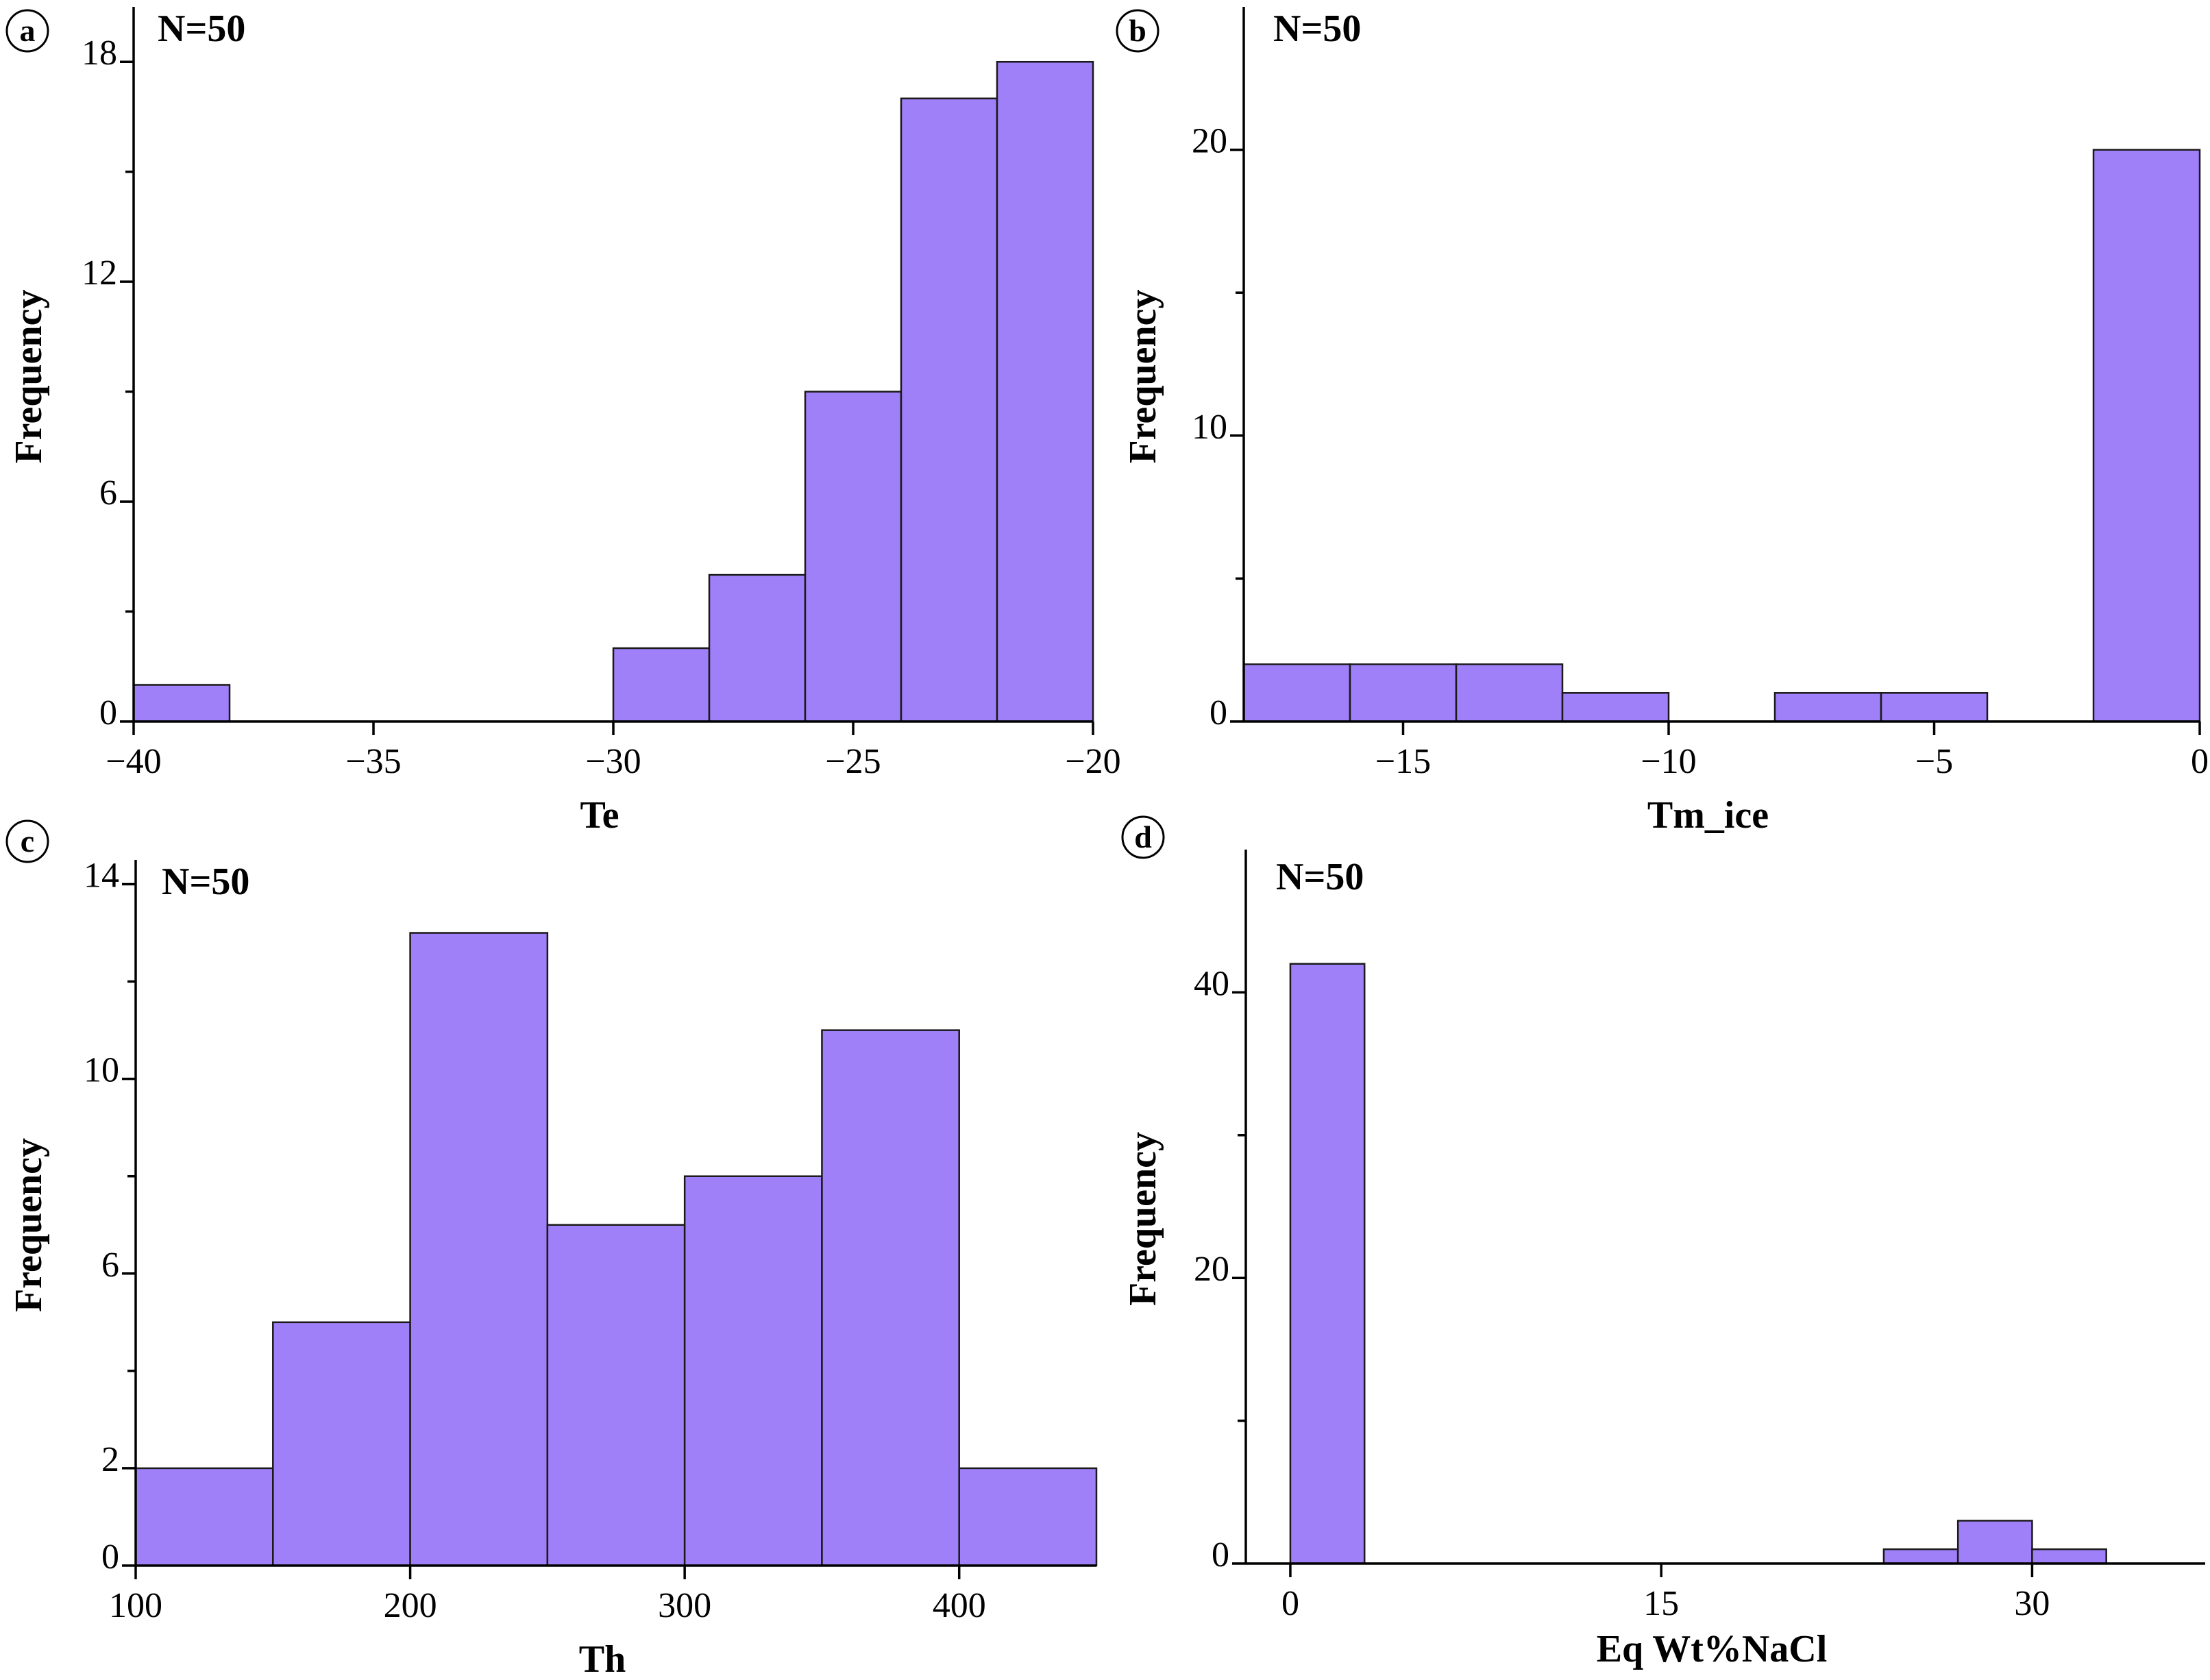  I want to click on panel-letter: c, so click(27, 841).